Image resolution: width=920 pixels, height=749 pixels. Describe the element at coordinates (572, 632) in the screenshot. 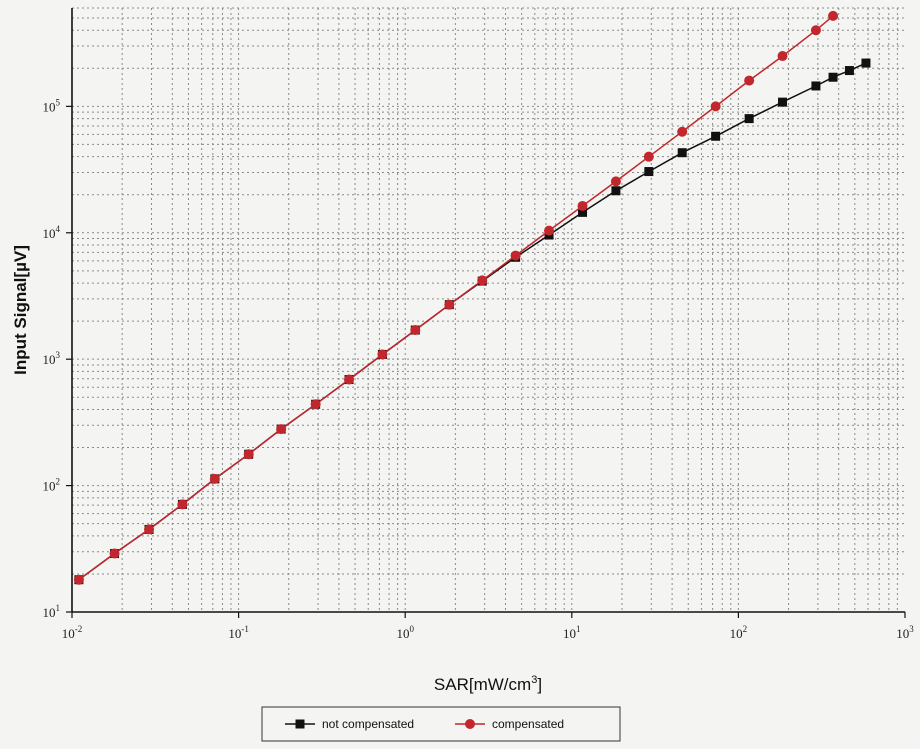

I see `x-tick-label: 10¹` at that location.